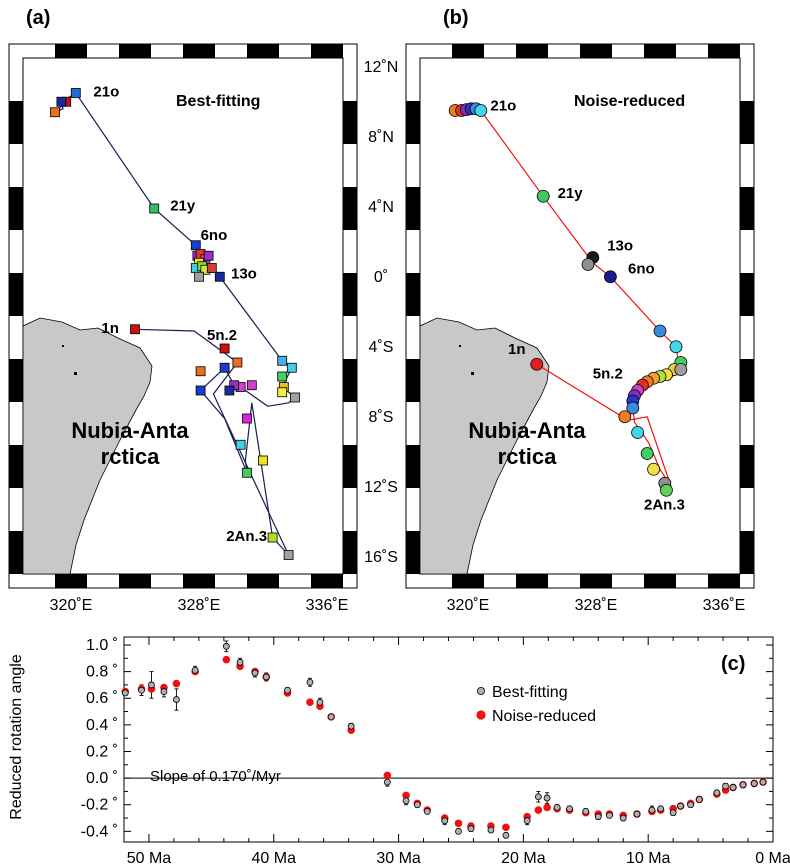  Describe the element at coordinates (530, 692) in the screenshot. I see `legend-label-best: Best-fitting` at that location.